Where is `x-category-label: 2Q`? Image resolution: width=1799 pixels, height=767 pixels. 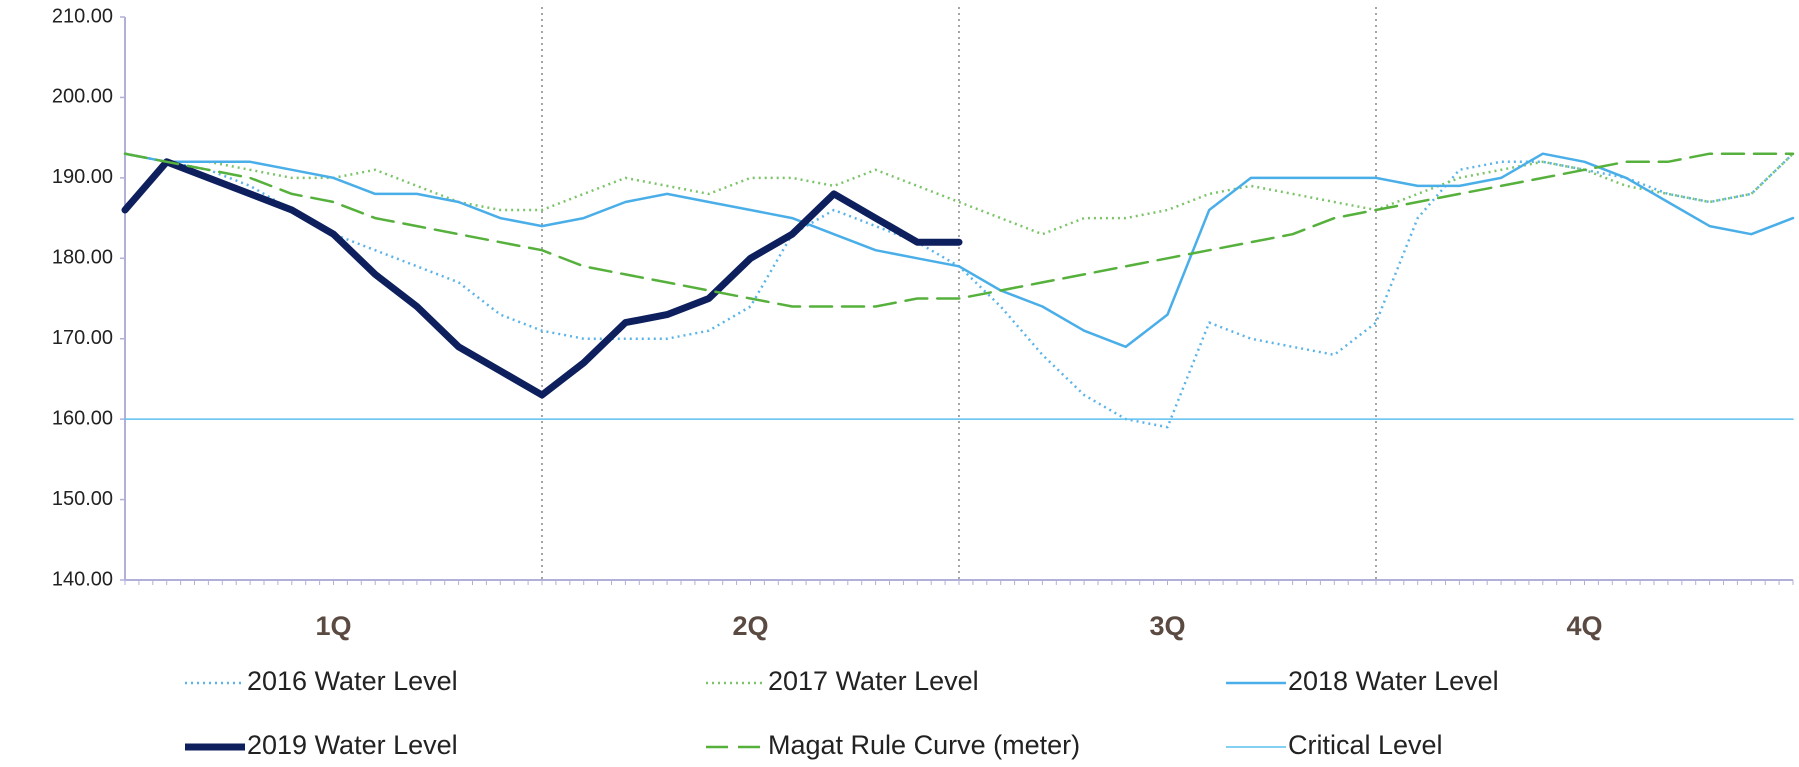
x-category-label: 2Q is located at coordinates (750, 626).